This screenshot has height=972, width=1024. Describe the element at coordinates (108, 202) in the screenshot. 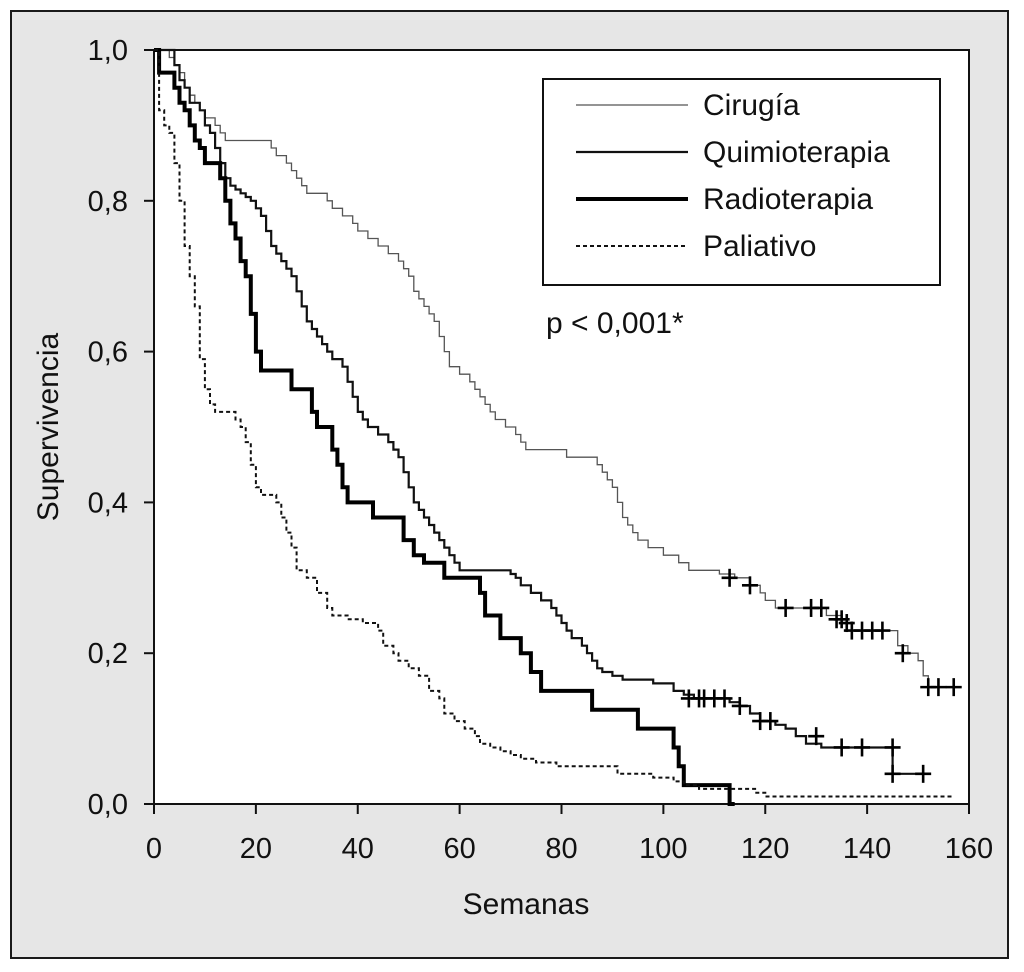

I see `y-tick-label: 0,8` at that location.